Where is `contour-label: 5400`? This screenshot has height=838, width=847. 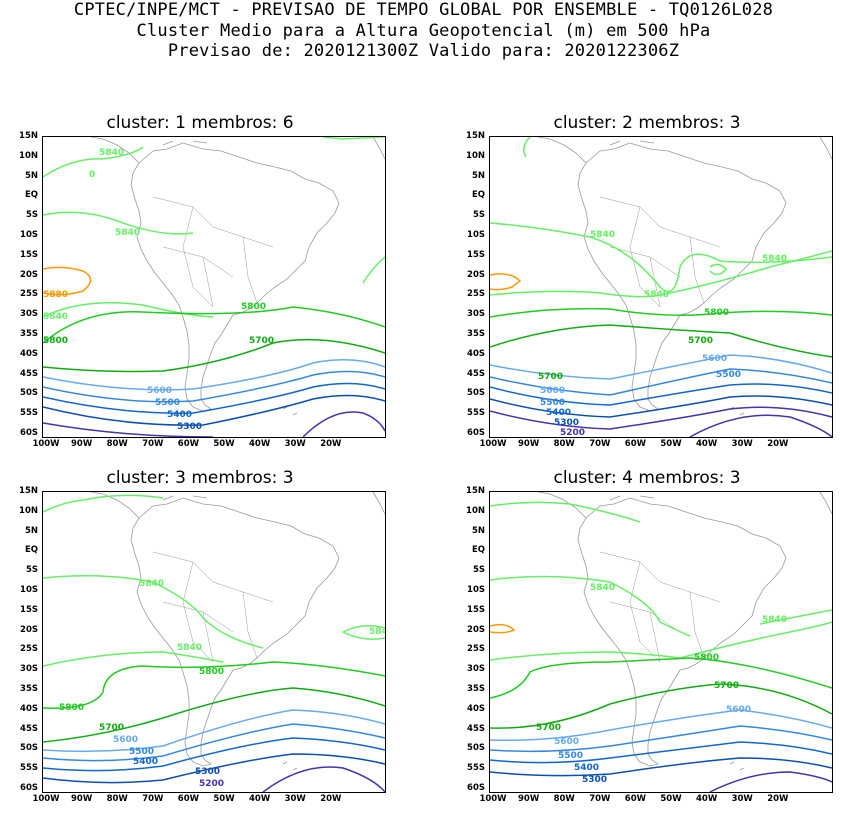 contour-label: 5400 is located at coordinates (179, 415).